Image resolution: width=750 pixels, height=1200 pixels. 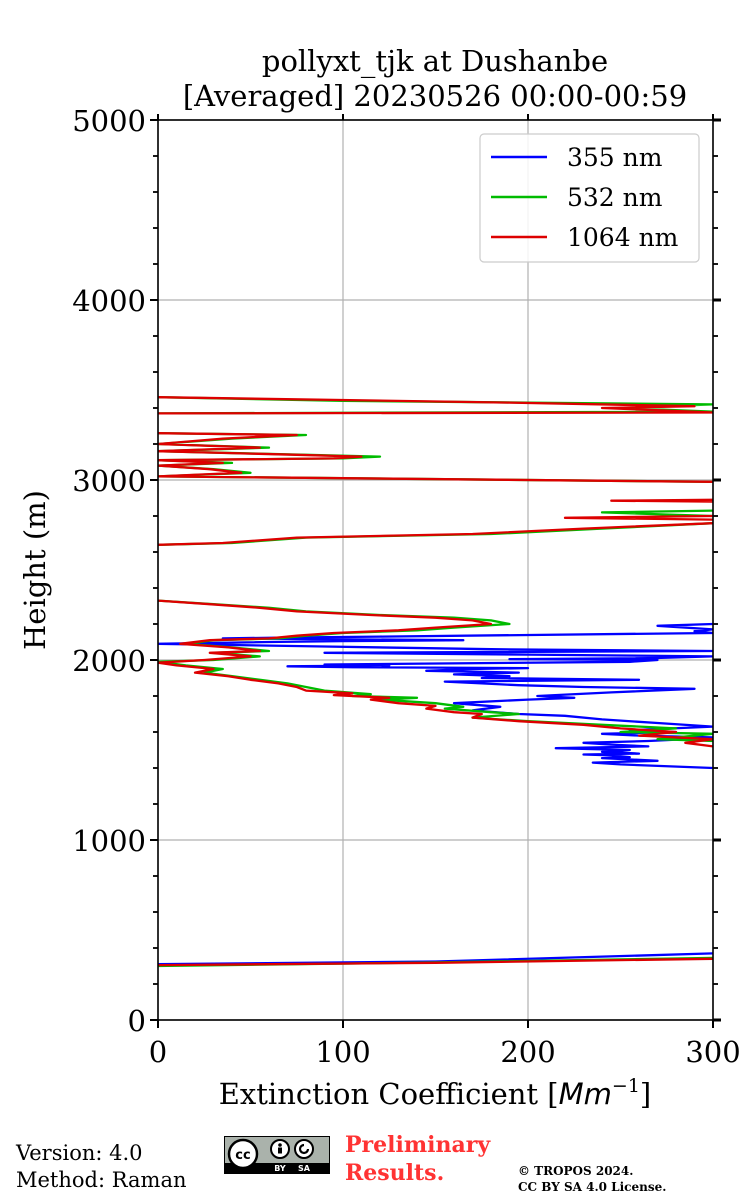 I want to click on cc-icon-text: cc, so click(x=242, y=1155).